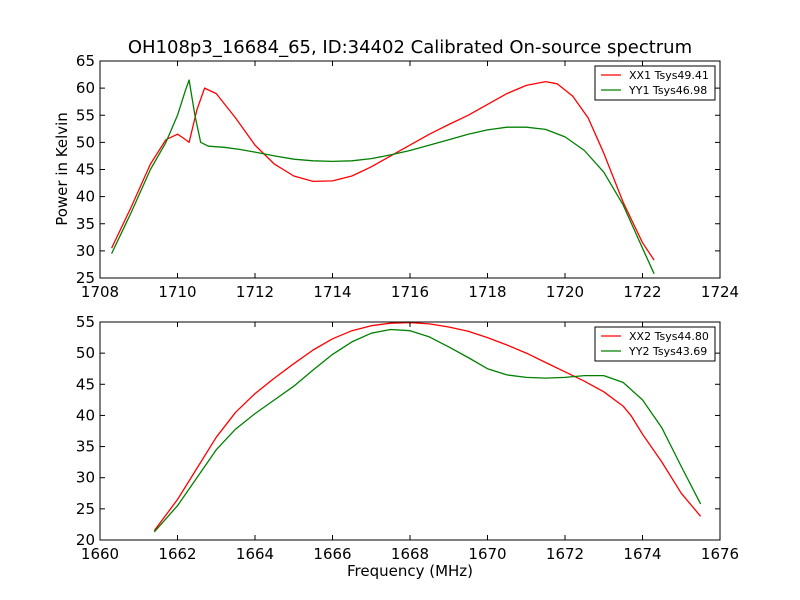 The image size is (800, 600). What do you see at coordinates (255, 554) in the screenshot?
I see `x-tick-label: 1664` at bounding box center [255, 554].